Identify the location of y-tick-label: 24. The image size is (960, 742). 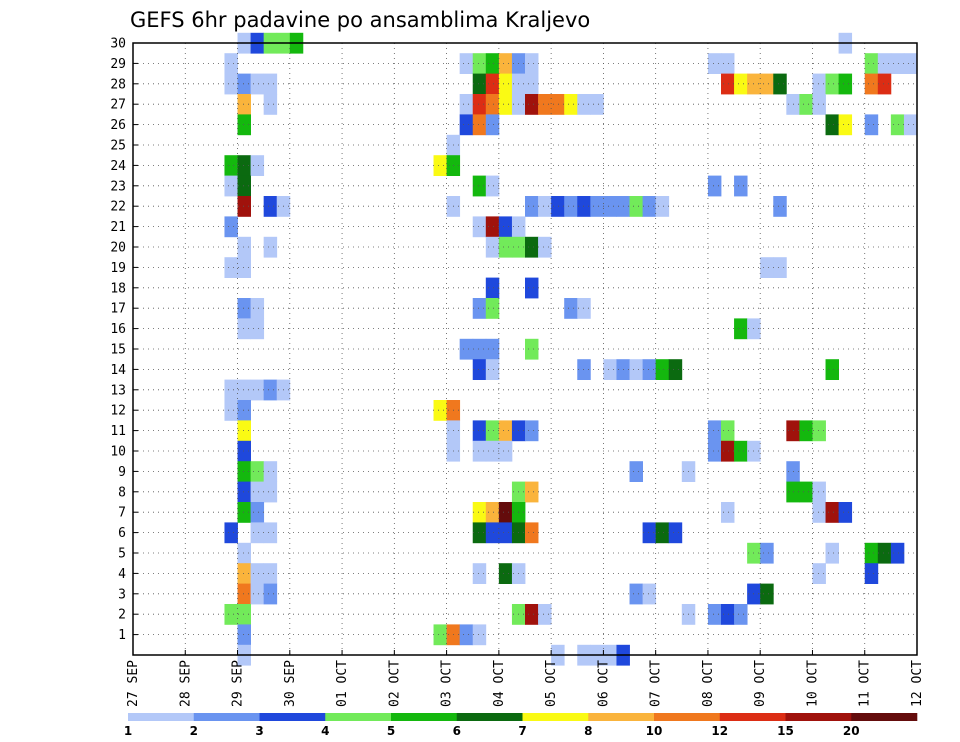
(118, 166).